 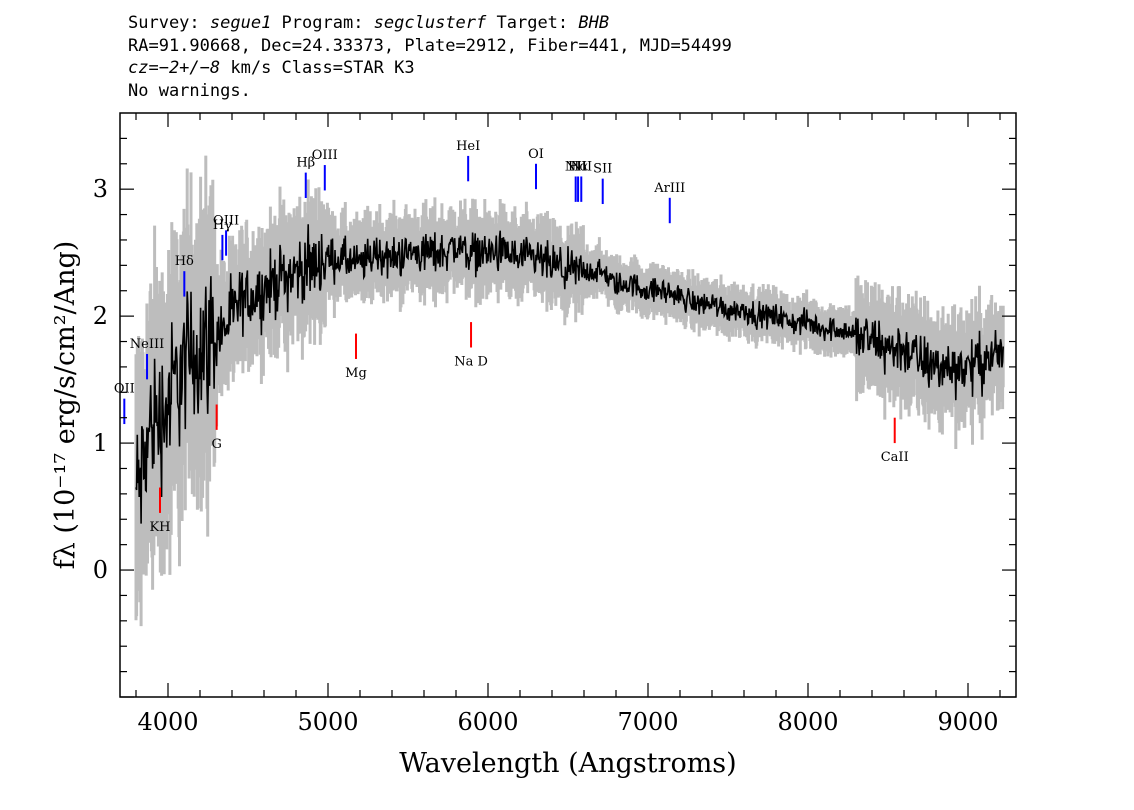 What do you see at coordinates (807, 722) in the screenshot?
I see `x-tick-label: 8000` at bounding box center [807, 722].